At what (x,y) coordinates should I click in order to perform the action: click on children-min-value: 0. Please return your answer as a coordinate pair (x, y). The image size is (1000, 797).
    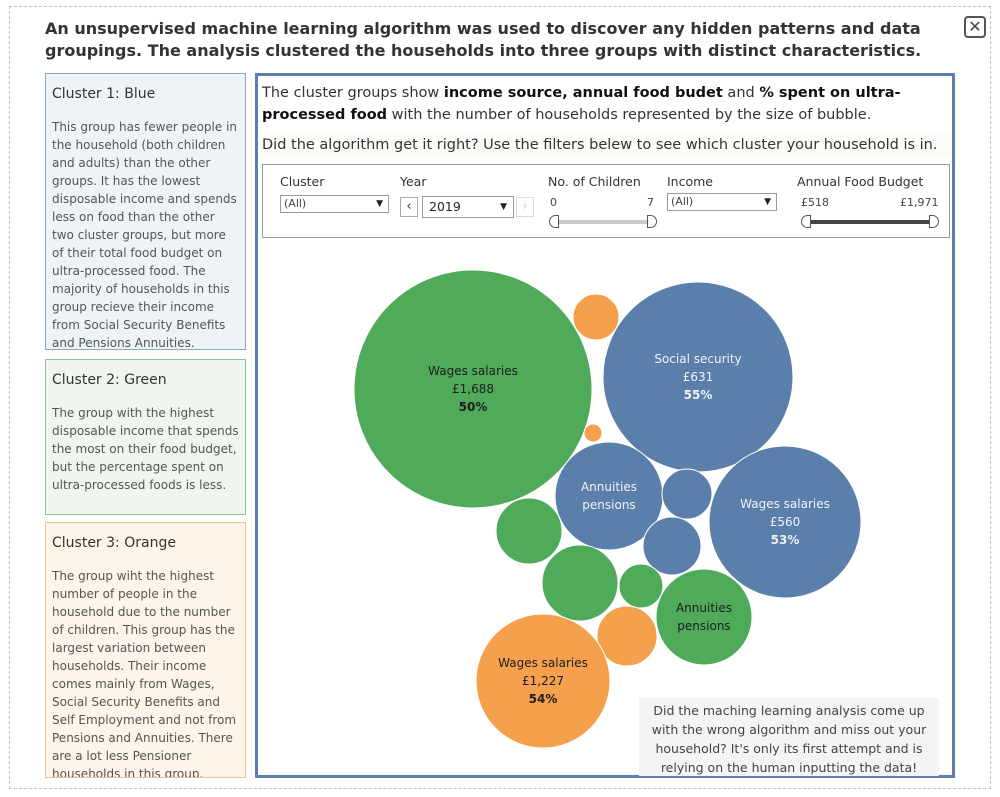
    Looking at the image, I should click on (553, 202).